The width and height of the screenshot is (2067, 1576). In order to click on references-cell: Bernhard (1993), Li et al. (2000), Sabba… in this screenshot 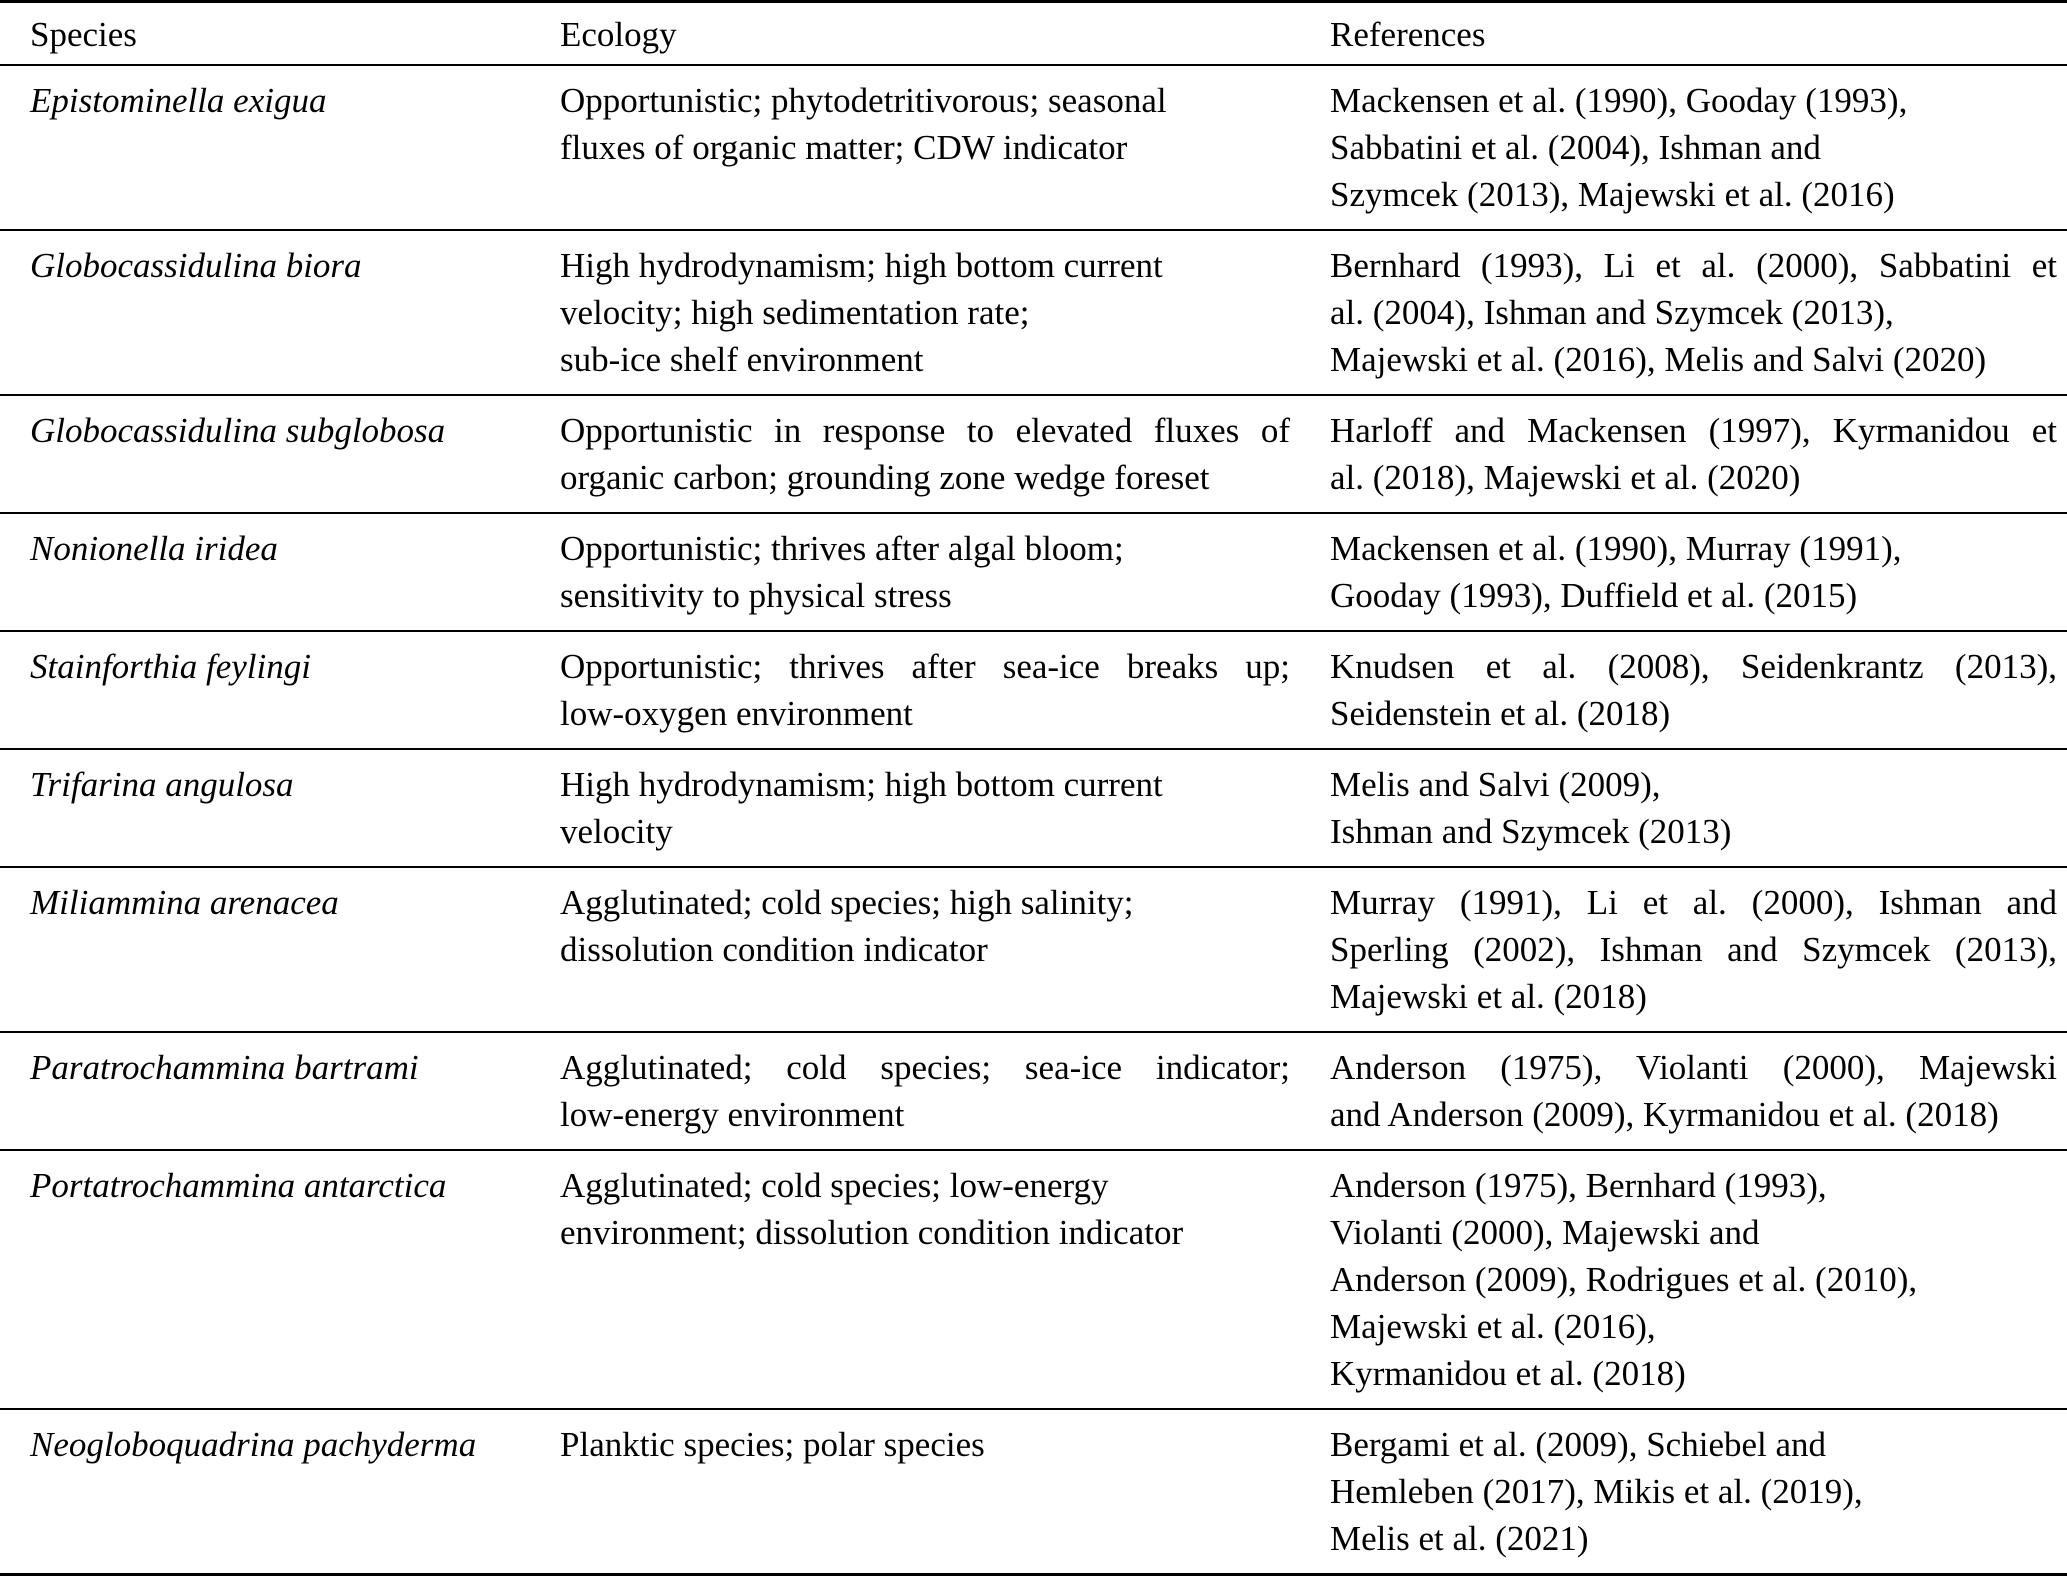, I will do `click(1683, 313)`.